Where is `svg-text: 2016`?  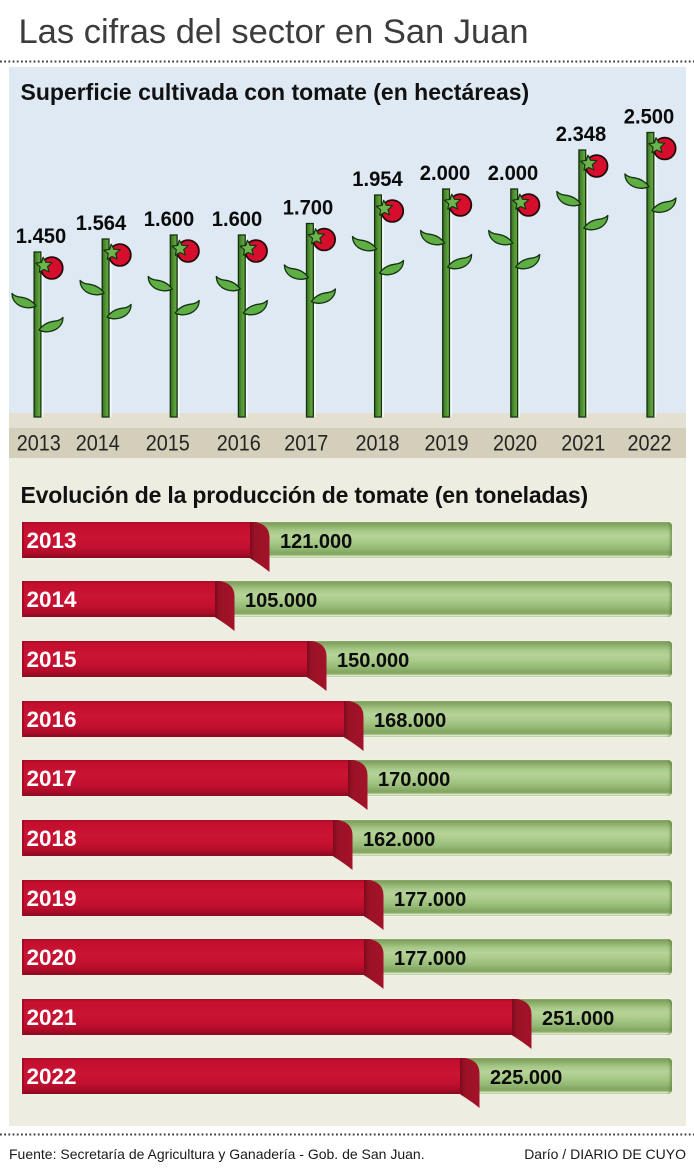 svg-text: 2016 is located at coordinates (239, 444).